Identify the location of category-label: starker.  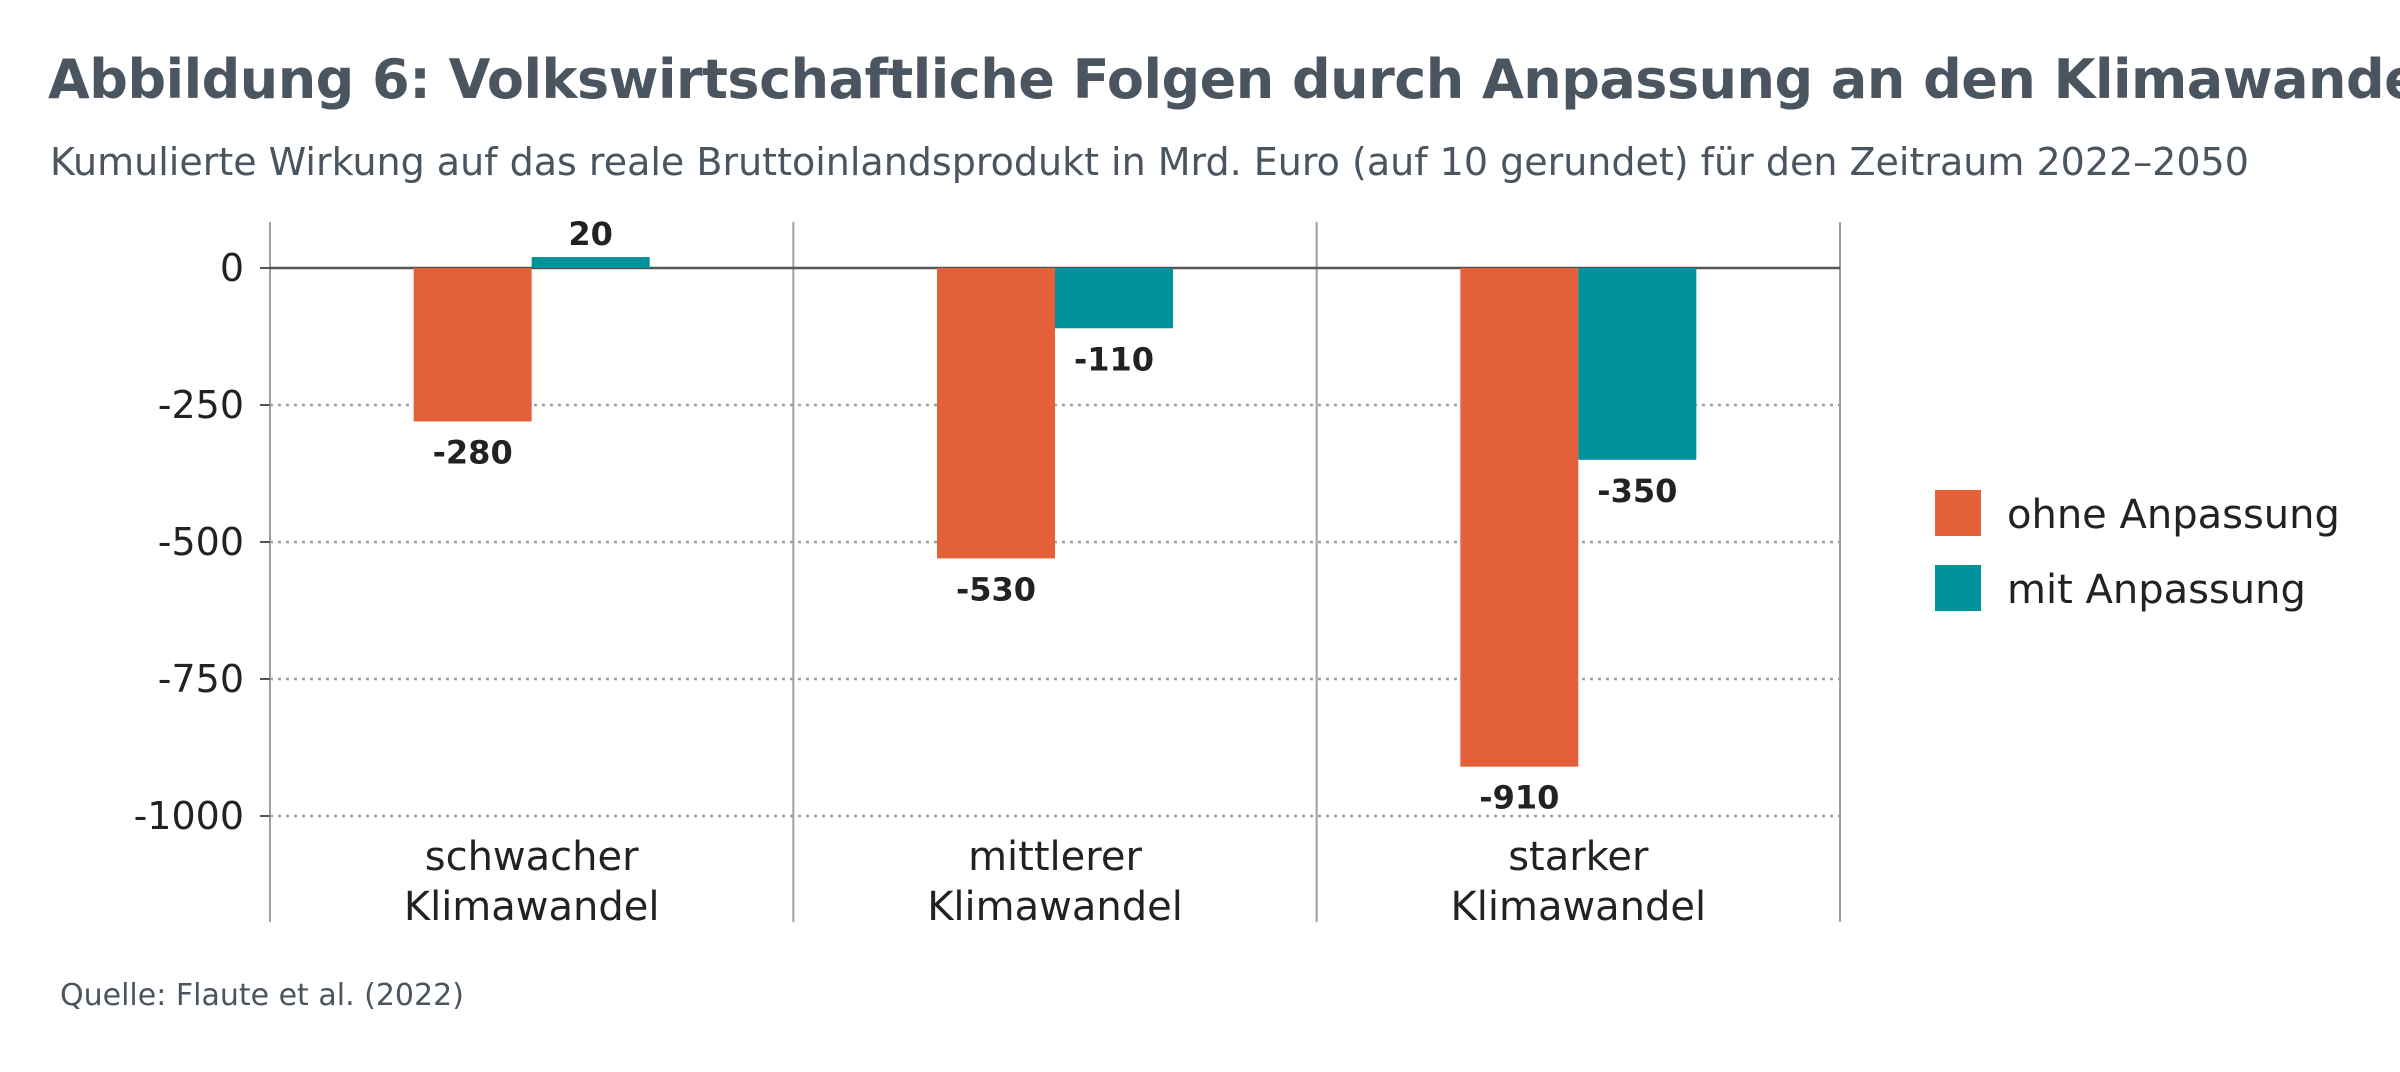
(1578, 857).